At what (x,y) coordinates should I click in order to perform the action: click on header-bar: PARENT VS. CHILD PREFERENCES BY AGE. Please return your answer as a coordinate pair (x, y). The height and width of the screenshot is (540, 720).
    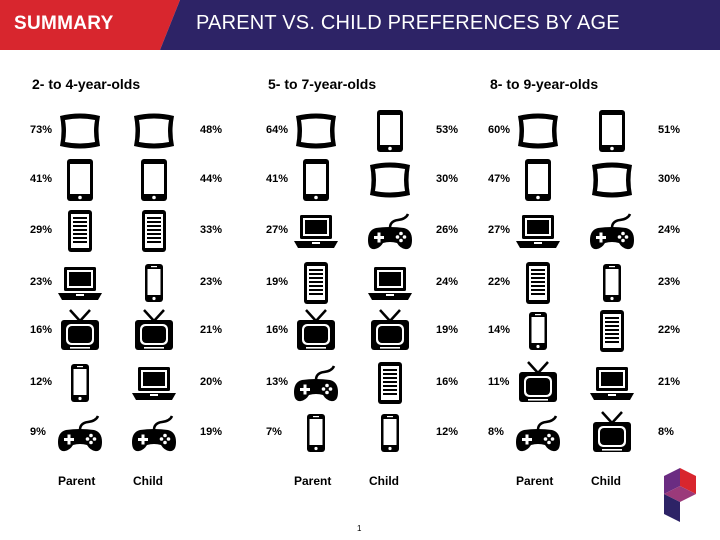
    Looking at the image, I should click on (440, 25).